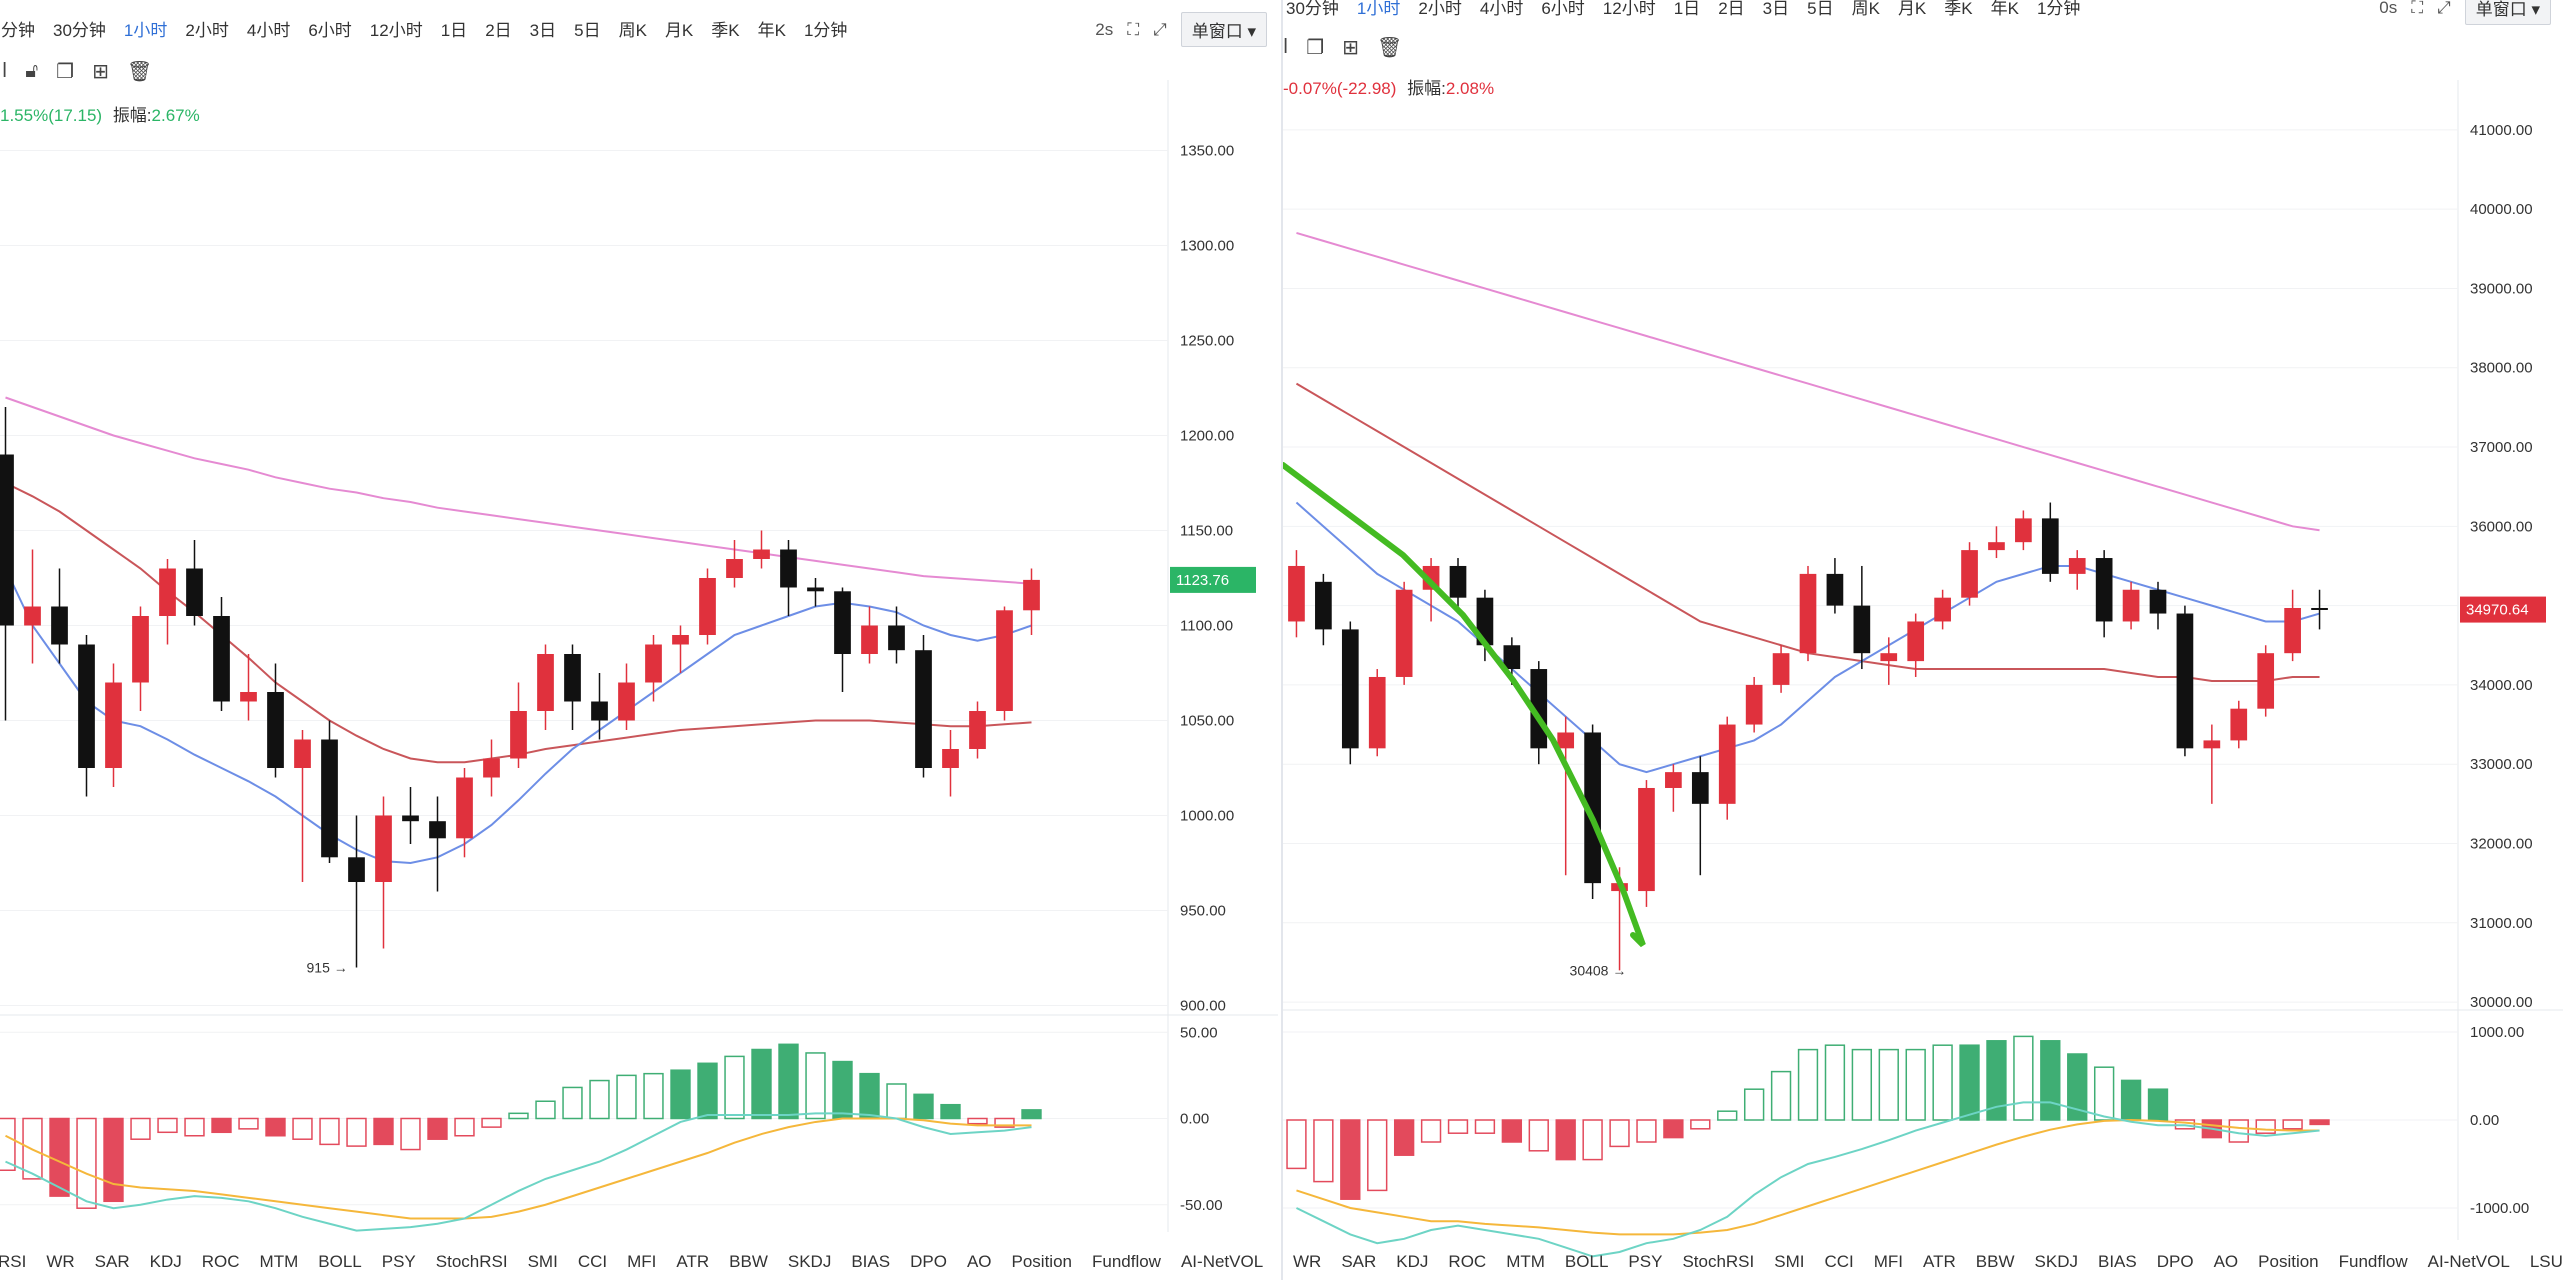  I want to click on panel-divider, so click(1282, 640).